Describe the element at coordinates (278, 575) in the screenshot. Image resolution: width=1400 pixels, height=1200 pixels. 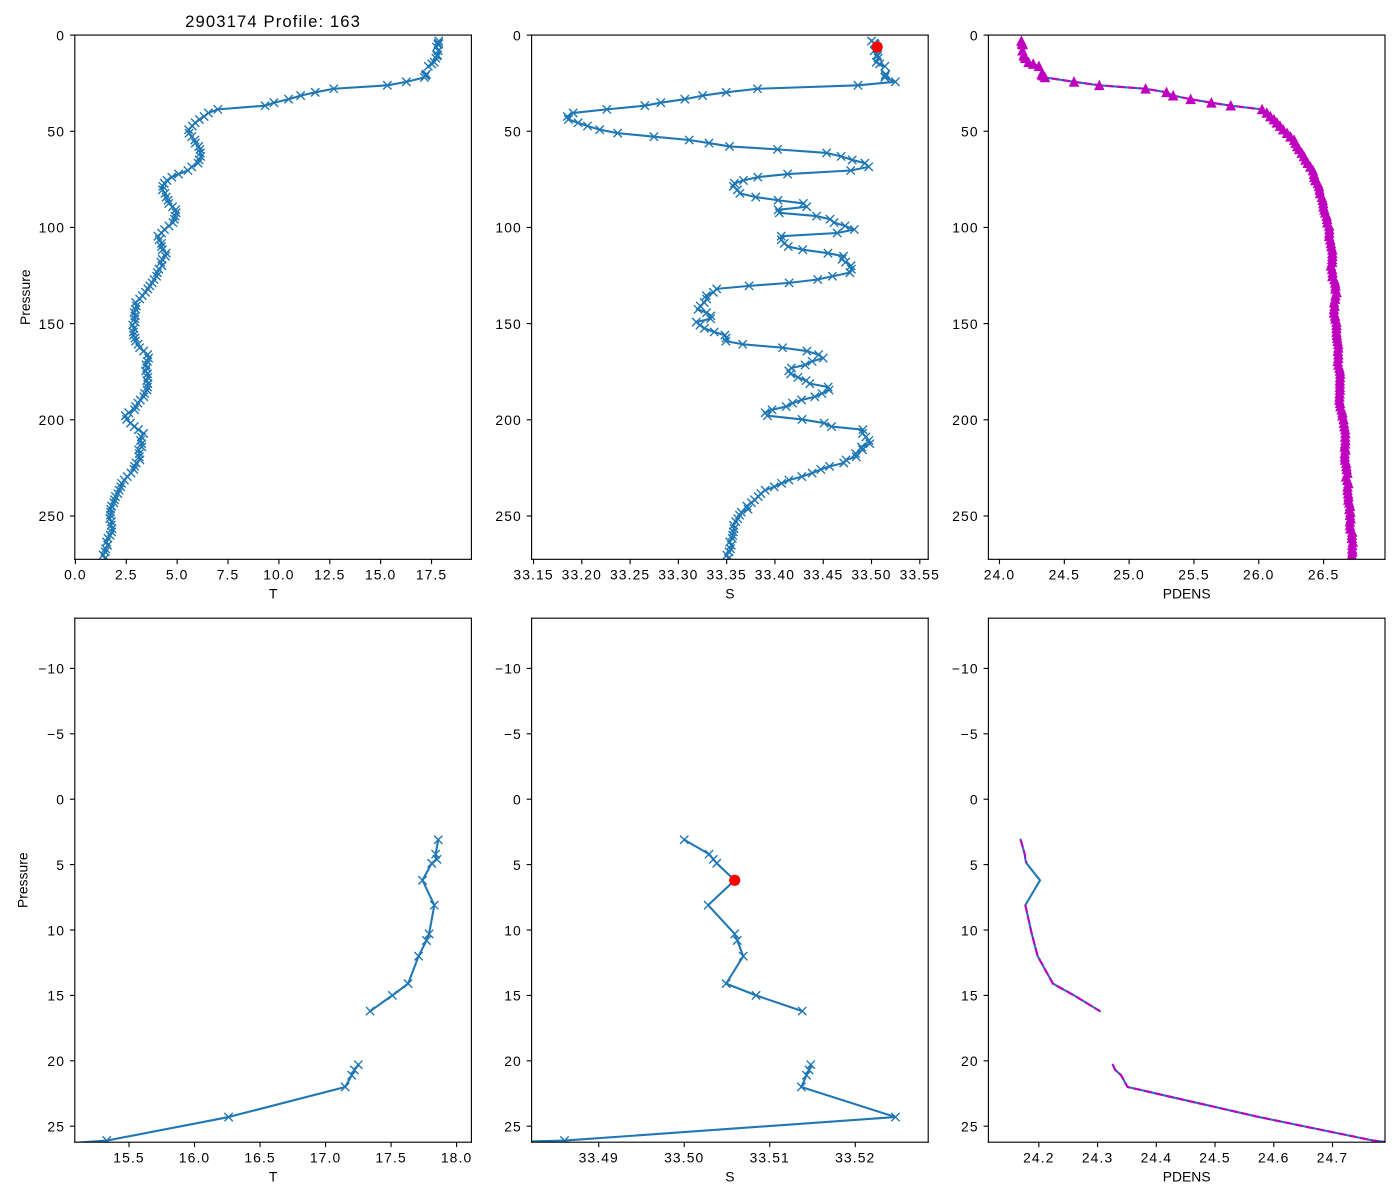
I see `svg-text: 10.0` at that location.